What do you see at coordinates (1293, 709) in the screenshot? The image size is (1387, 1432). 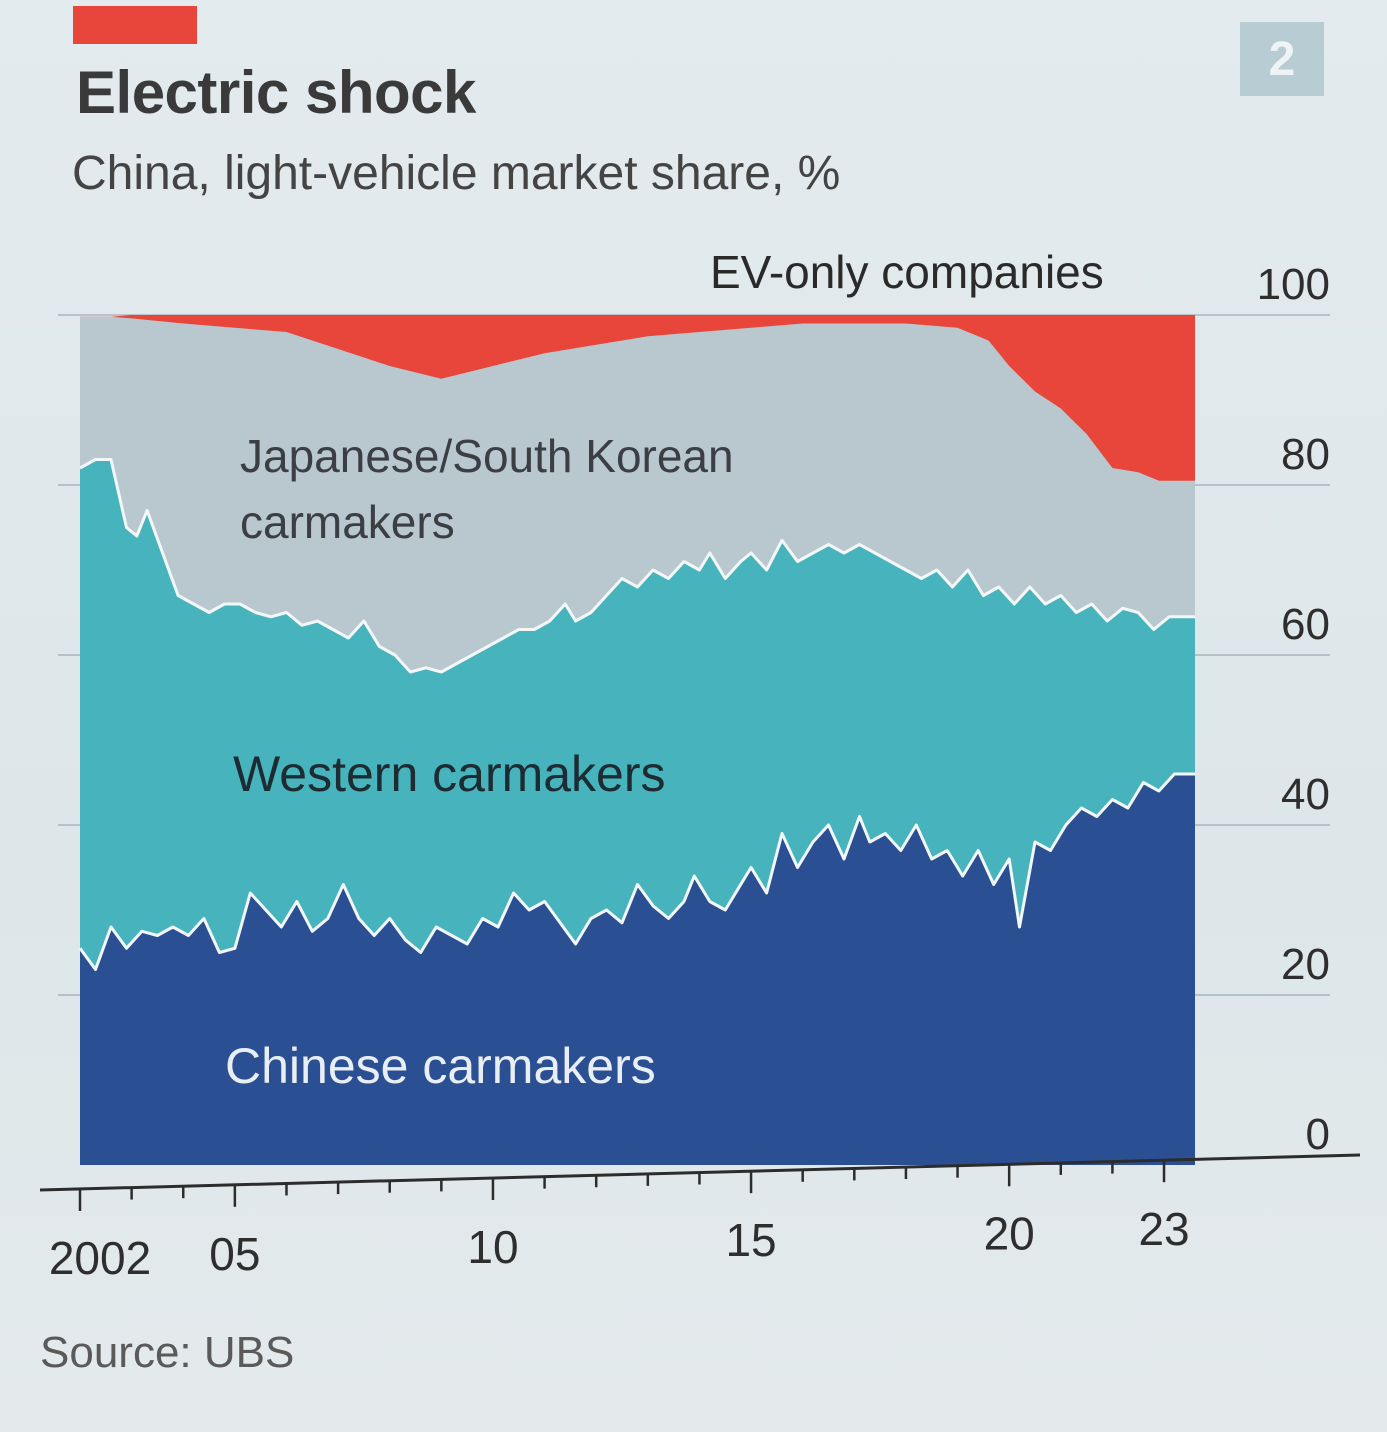 I see `y-axis-labels: 0 20 40 60 80 100` at bounding box center [1293, 709].